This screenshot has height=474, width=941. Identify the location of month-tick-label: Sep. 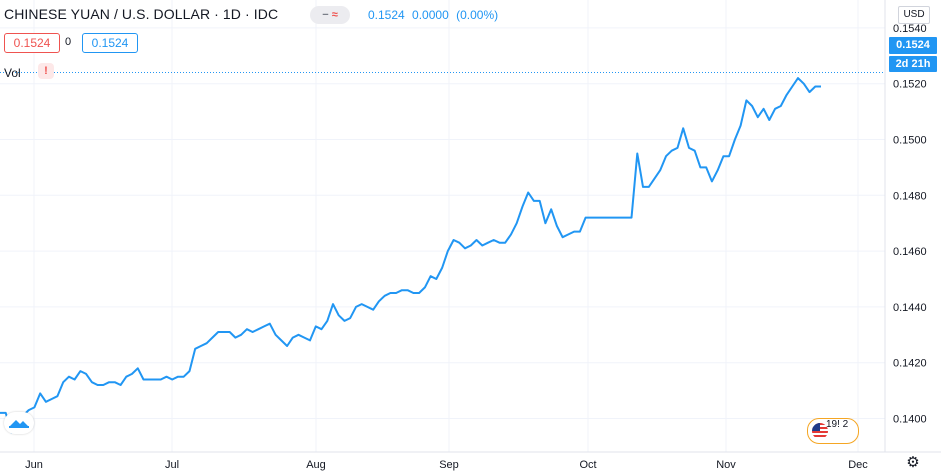
(449, 465).